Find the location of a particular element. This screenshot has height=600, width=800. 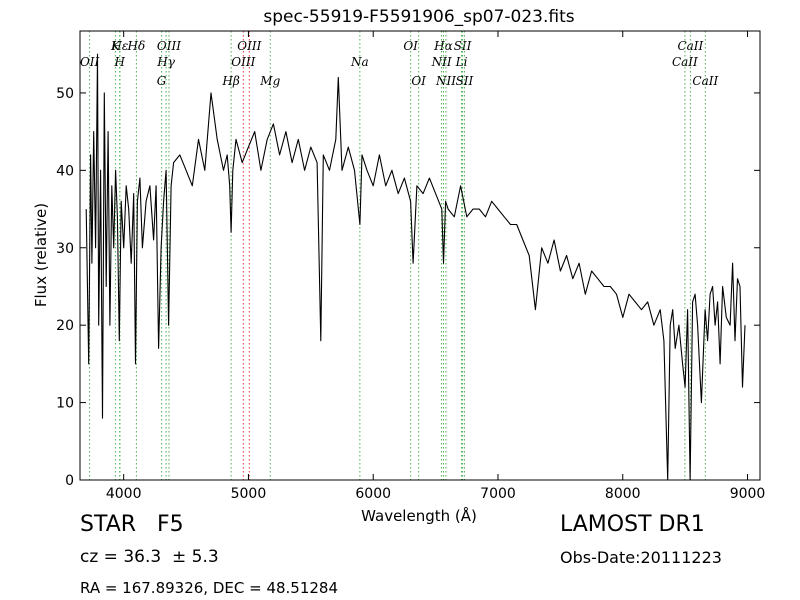

x-tick-label: 9000 is located at coordinates (748, 494).